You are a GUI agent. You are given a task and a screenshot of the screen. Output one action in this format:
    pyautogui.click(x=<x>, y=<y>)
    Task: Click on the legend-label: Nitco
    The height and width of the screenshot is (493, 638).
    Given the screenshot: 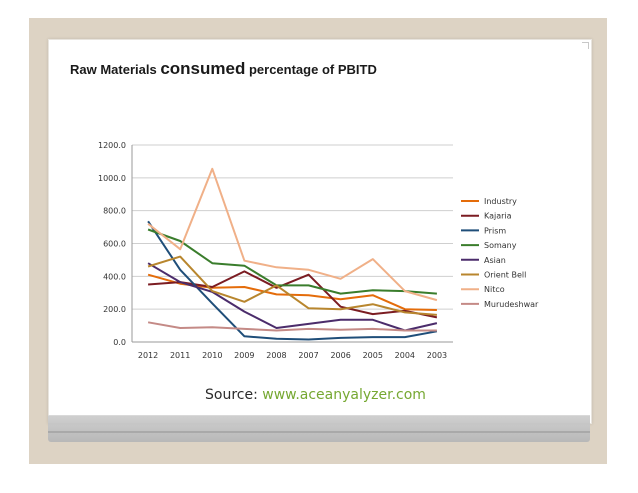 What is the action you would take?
    pyautogui.click(x=494, y=289)
    